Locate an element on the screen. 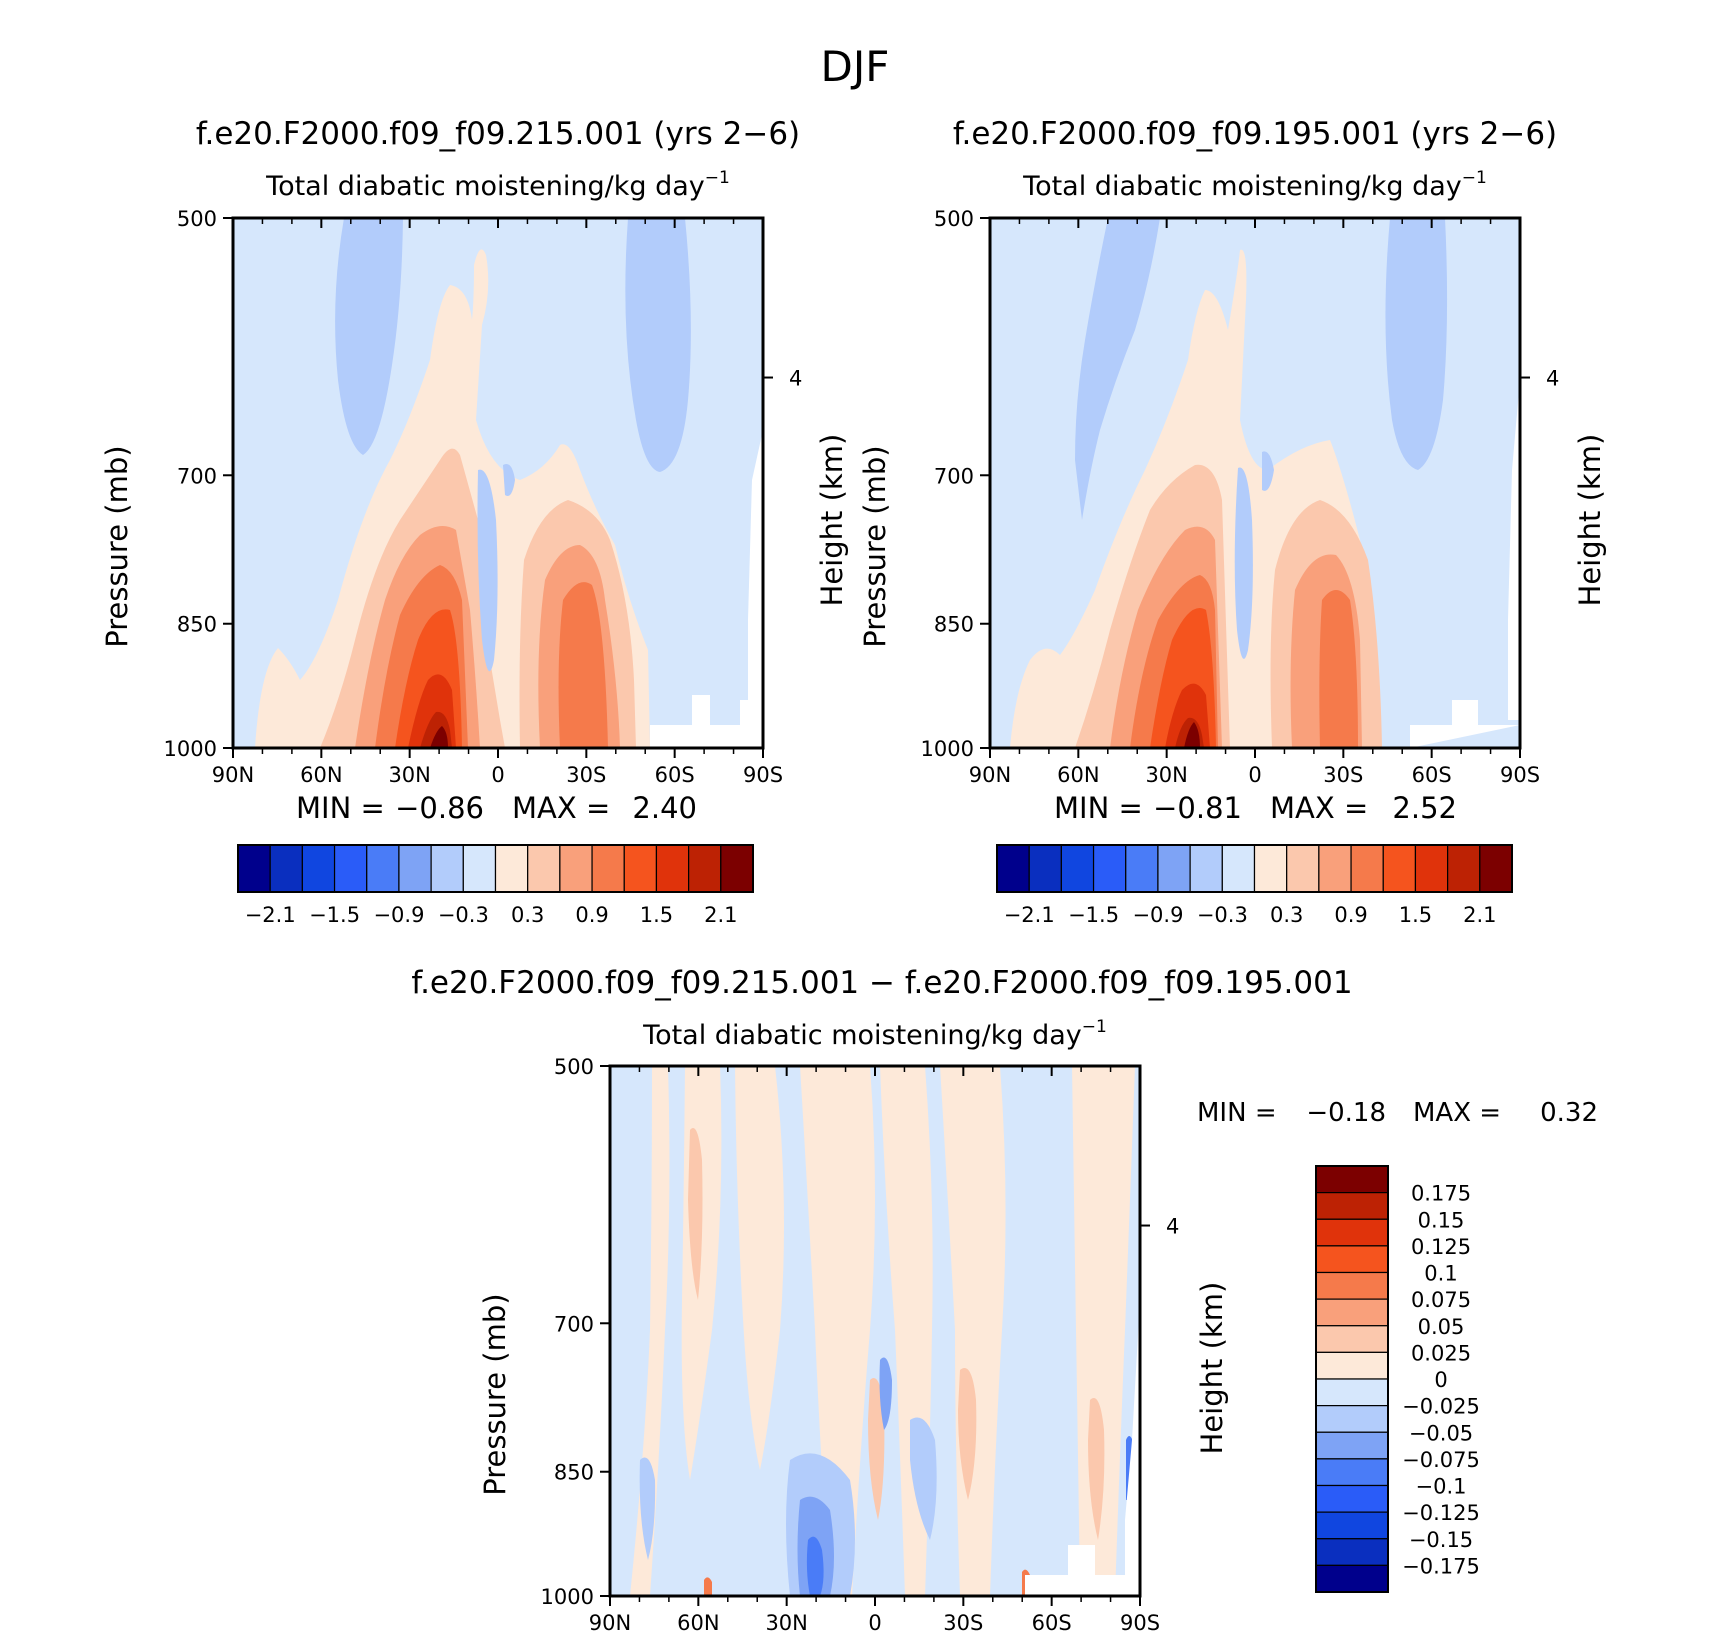 This screenshot has width=1710, height=1642. colorbar-frame is located at coordinates (1254, 868).